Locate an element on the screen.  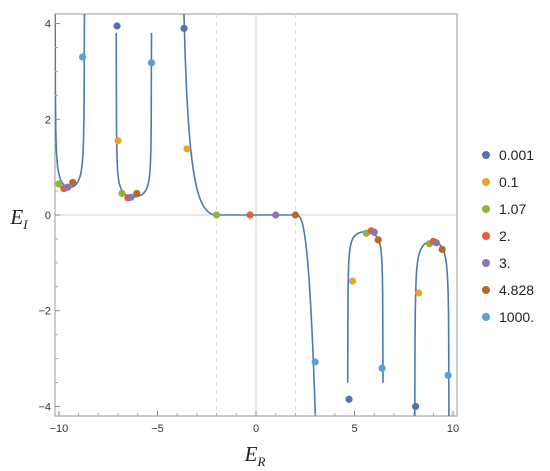
y-tick-label: −2 is located at coordinates (44, 312).